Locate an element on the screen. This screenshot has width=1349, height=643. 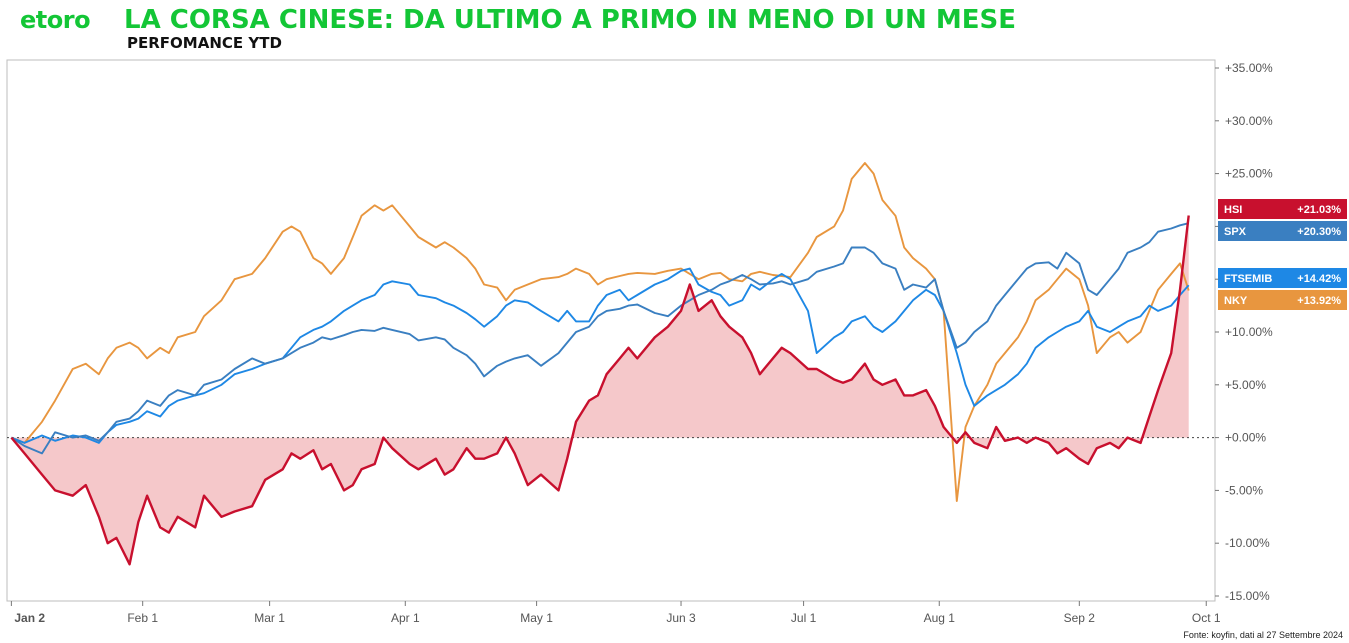
y-tick-label: -15.00% is located at coordinates (1247, 596).